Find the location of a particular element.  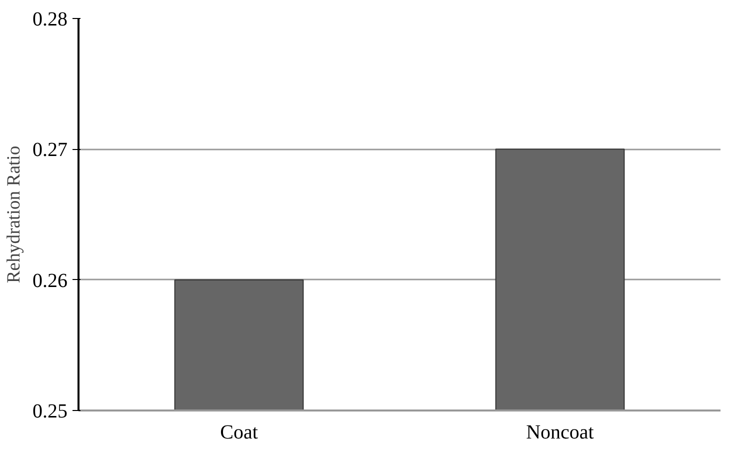

y-tick-label: 0.26 is located at coordinates (50, 281).